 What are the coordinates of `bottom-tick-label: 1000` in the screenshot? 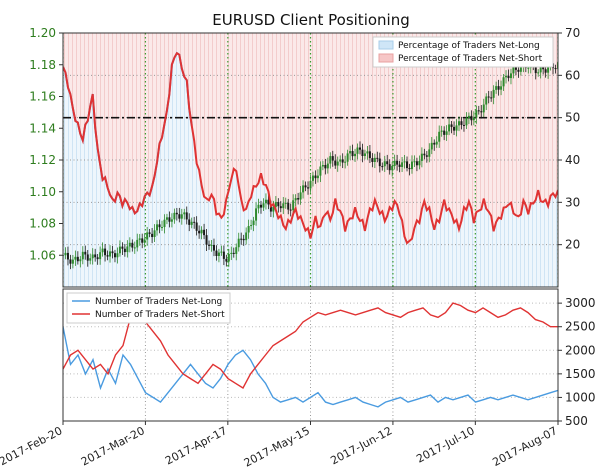 It's located at (580, 397).